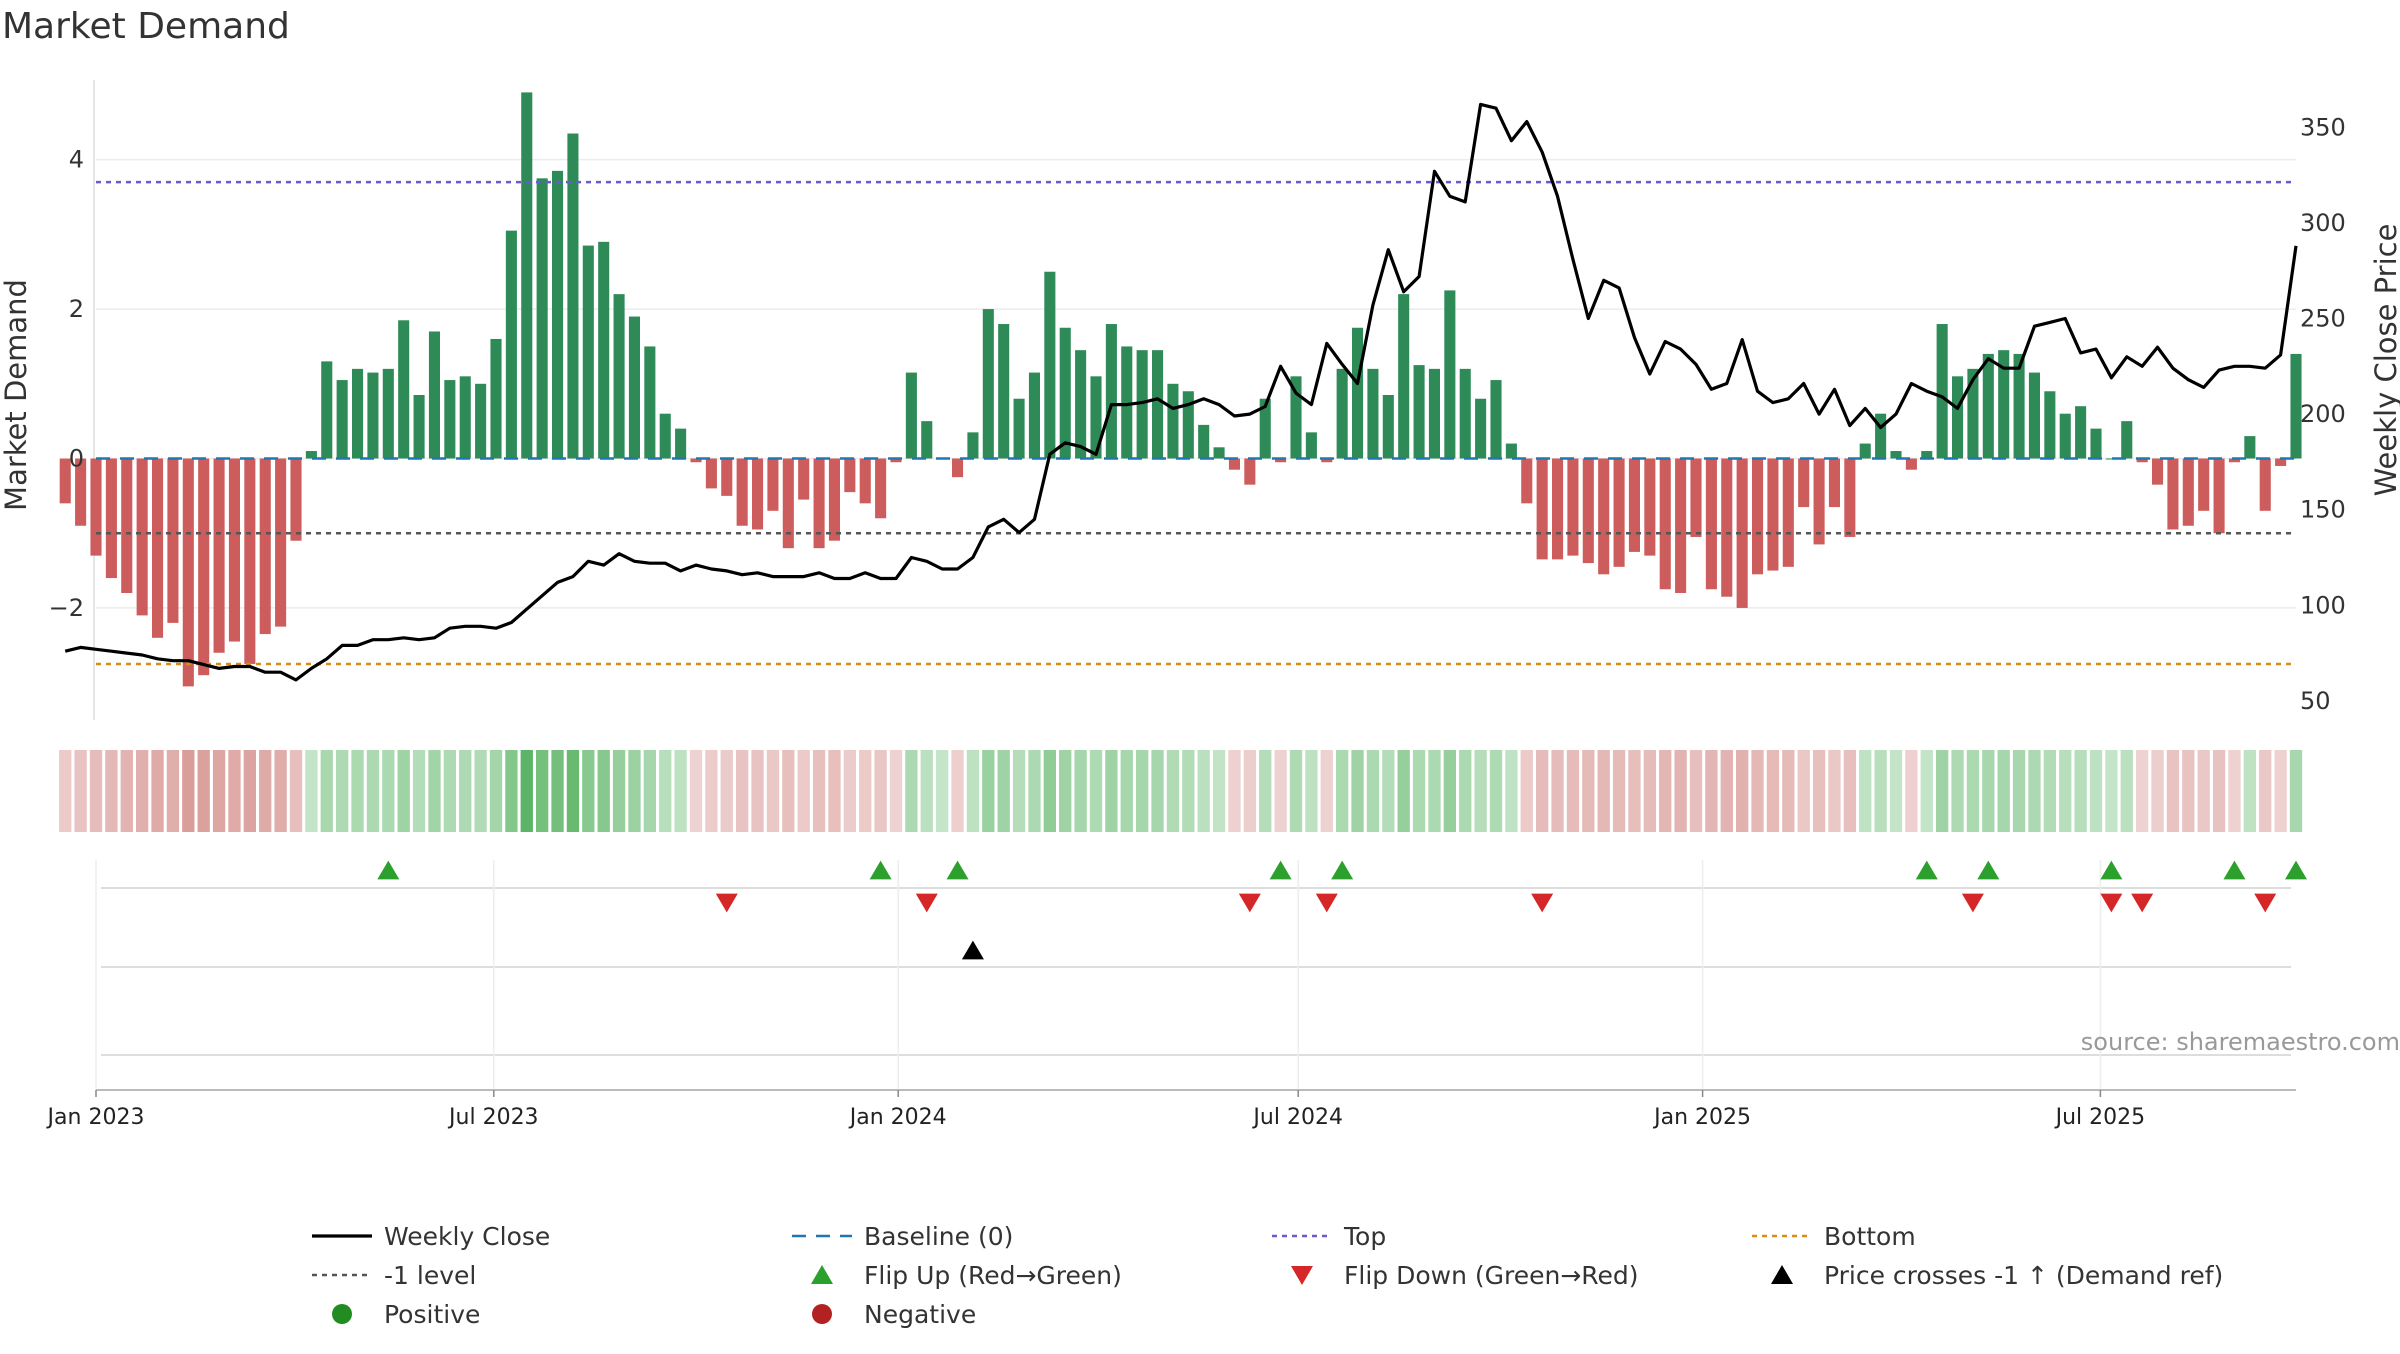  What do you see at coordinates (342, 1314) in the screenshot?
I see `legend-swatch-dot-icon` at bounding box center [342, 1314].